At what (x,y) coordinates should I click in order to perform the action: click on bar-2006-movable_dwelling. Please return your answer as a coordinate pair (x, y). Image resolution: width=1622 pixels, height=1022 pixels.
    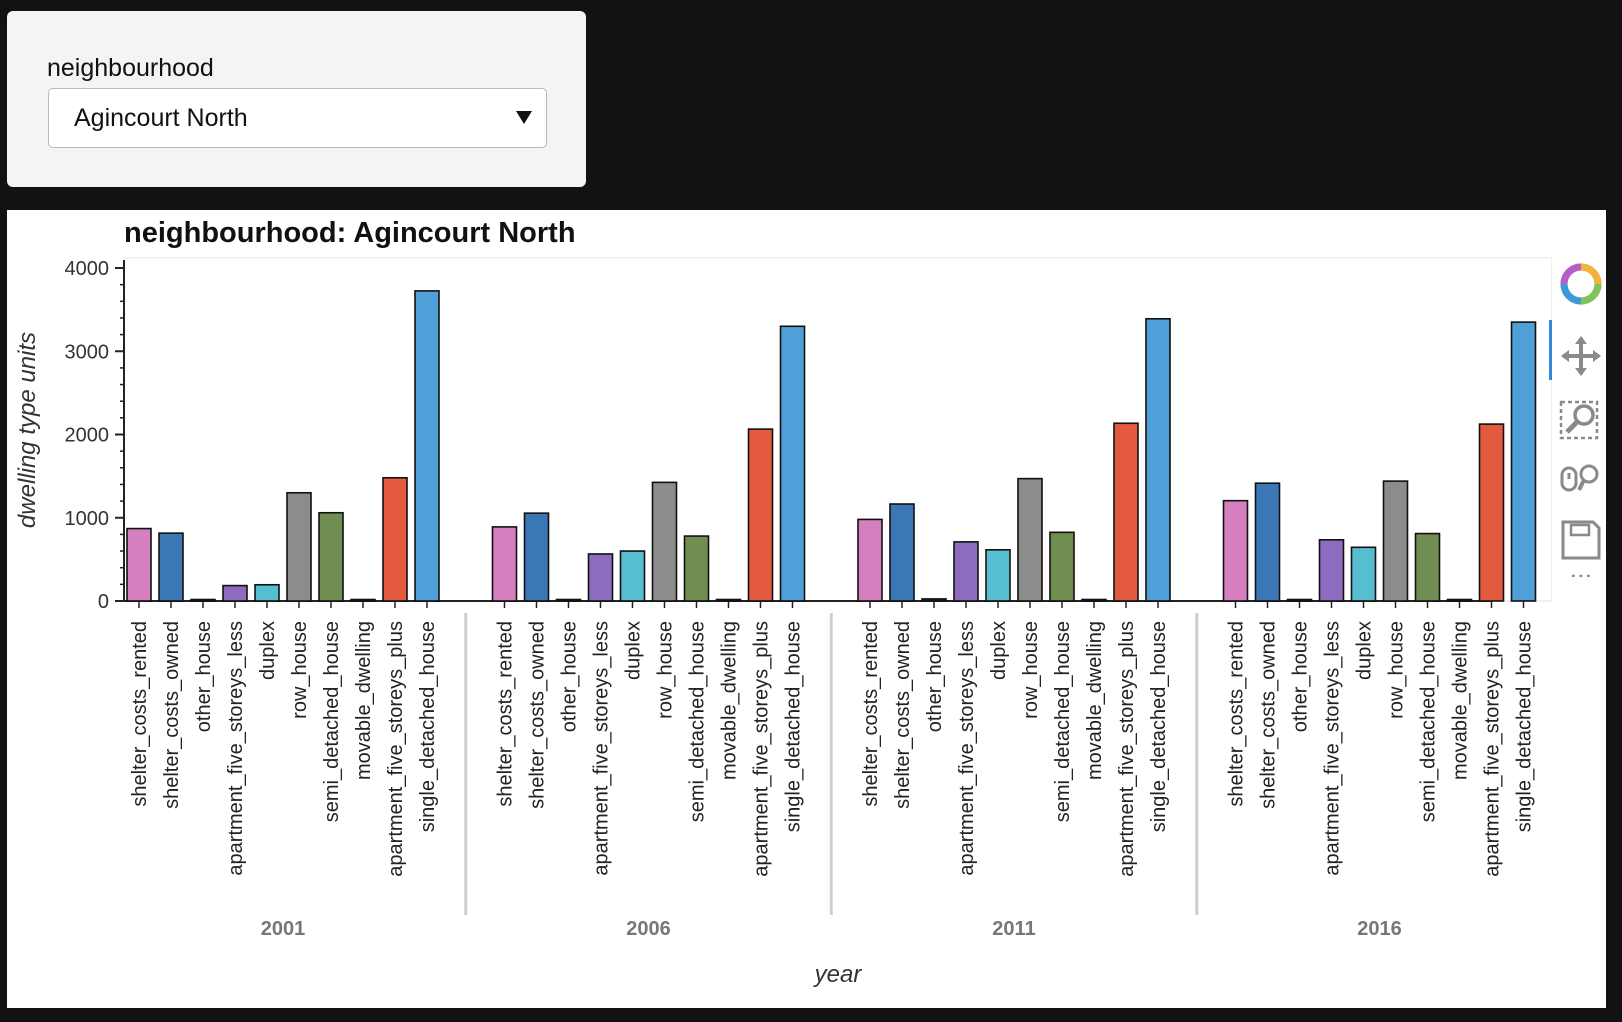
    Looking at the image, I should click on (728, 600).